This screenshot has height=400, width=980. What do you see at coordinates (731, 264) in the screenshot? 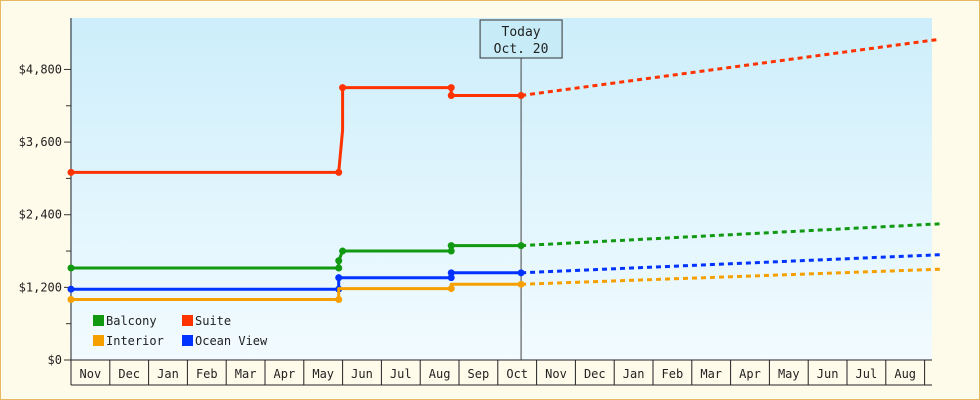
I see `series-ocean-view-forecast-line` at bounding box center [731, 264].